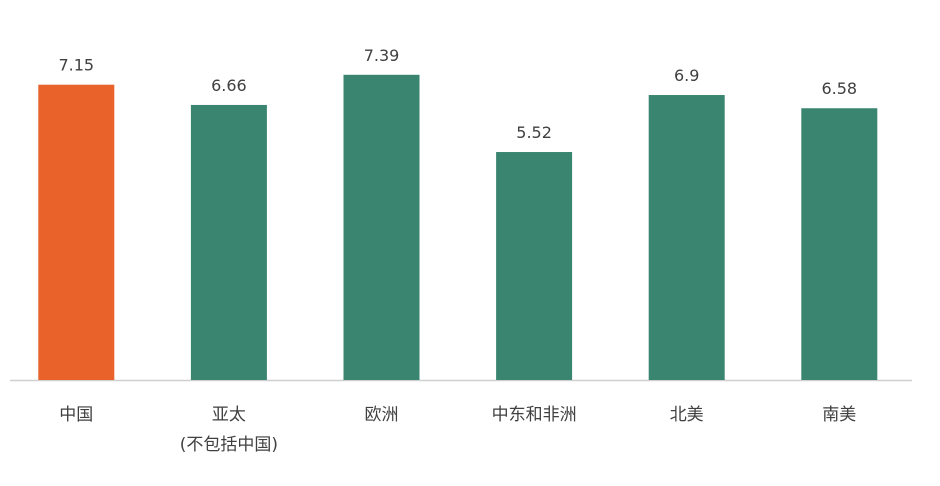  What do you see at coordinates (686, 415) in the screenshot?
I see `category-label: 北美` at bounding box center [686, 415].